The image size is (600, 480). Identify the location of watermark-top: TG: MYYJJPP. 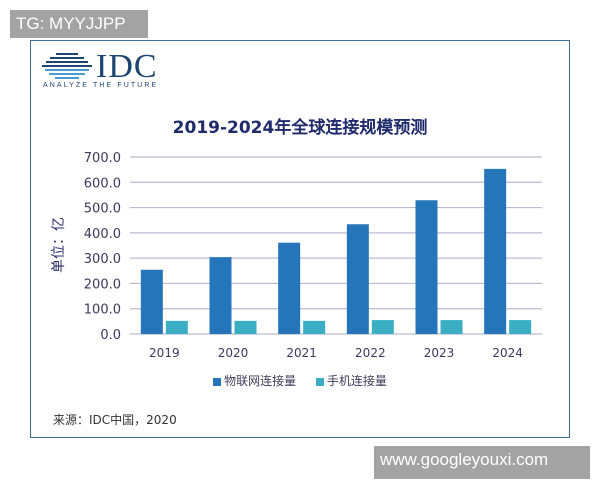
(79, 24).